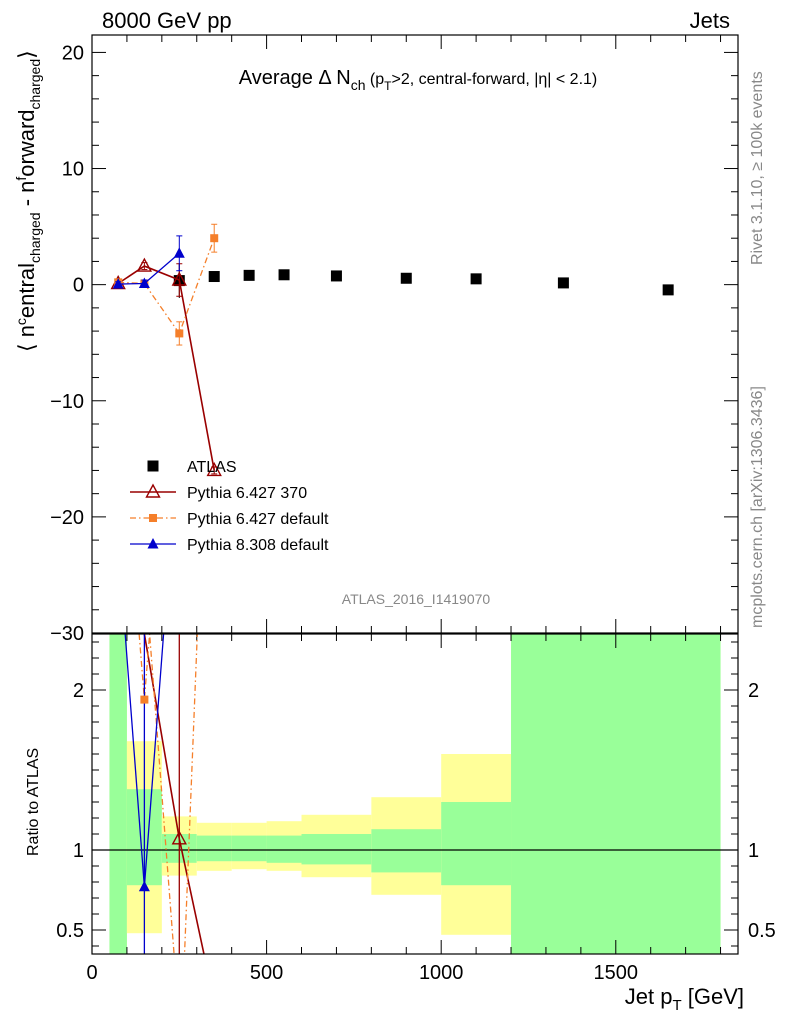 Image resolution: width=786 pixels, height=1024 pixels. Describe the element at coordinates (153, 543) in the screenshot. I see `legend-marker-py8_default` at that location.